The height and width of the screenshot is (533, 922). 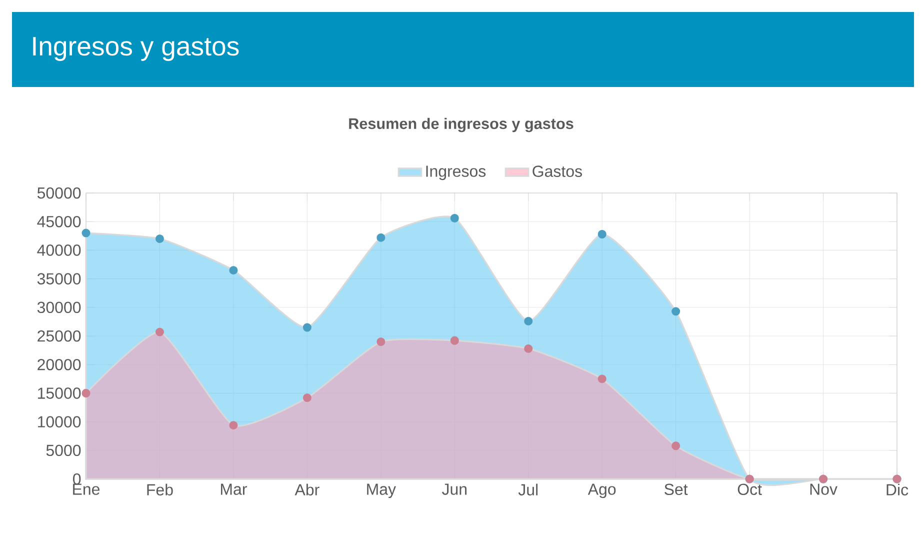 What do you see at coordinates (528, 490) in the screenshot?
I see `x-tick-label: Jul` at bounding box center [528, 490].